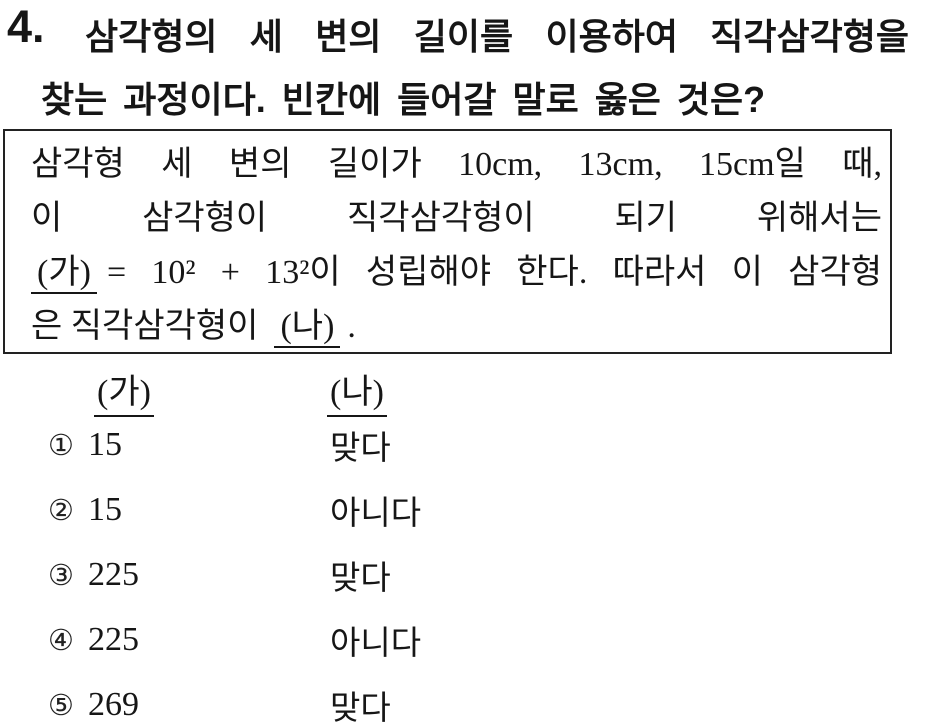 The image size is (929, 724). Describe the element at coordinates (494, 272) in the screenshot. I see `passage-formula: = 10² + 13²이 성립해야 한다. 따라서 이 삼각형` at that location.